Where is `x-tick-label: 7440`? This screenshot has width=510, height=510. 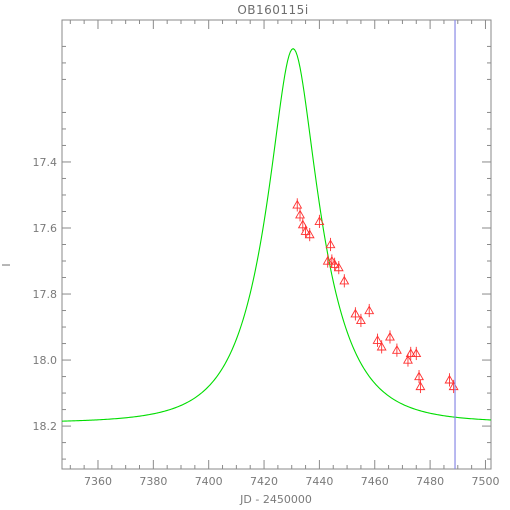
x-tick-label: 7440 is located at coordinates (319, 481).